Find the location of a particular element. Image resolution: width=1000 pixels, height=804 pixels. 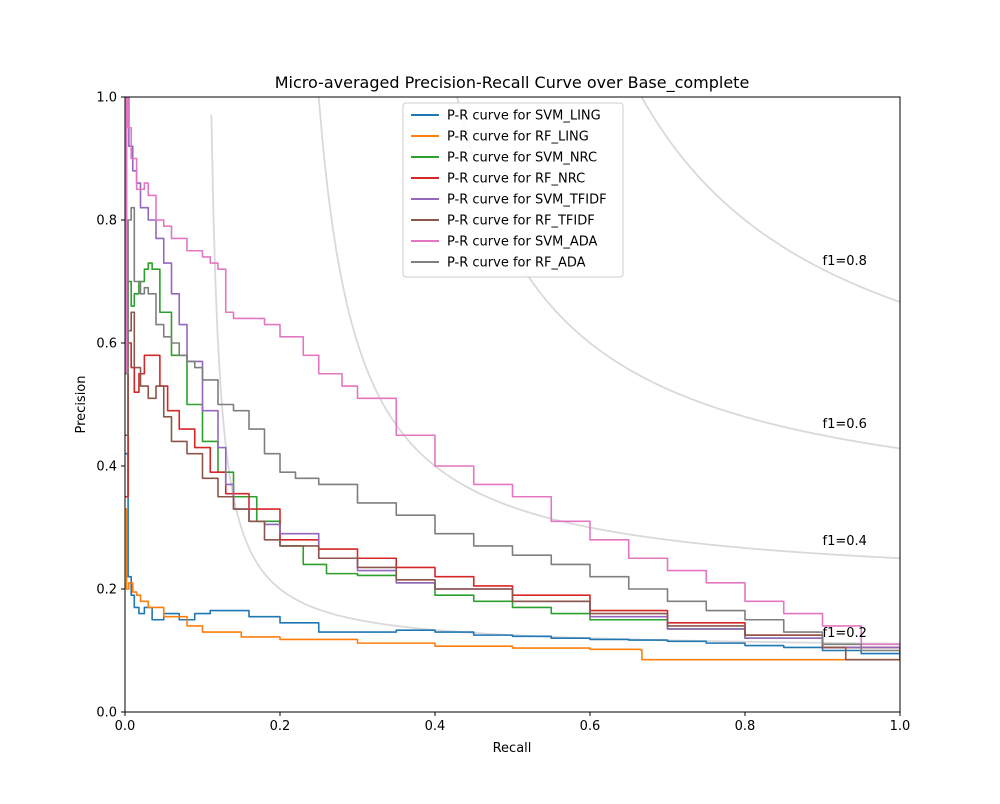

series-line is located at coordinates (512, 584).